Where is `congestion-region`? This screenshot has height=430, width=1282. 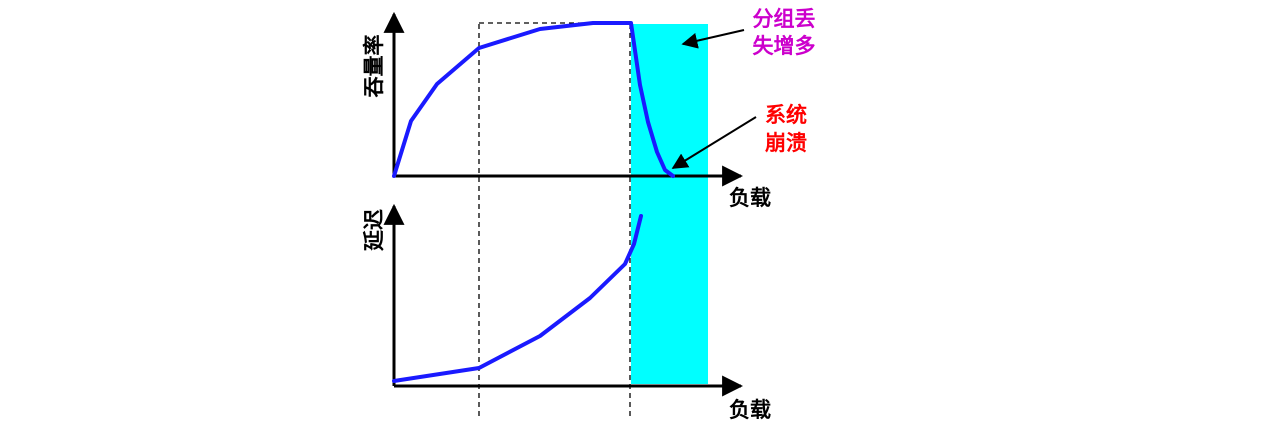
congestion-region is located at coordinates (669, 204).